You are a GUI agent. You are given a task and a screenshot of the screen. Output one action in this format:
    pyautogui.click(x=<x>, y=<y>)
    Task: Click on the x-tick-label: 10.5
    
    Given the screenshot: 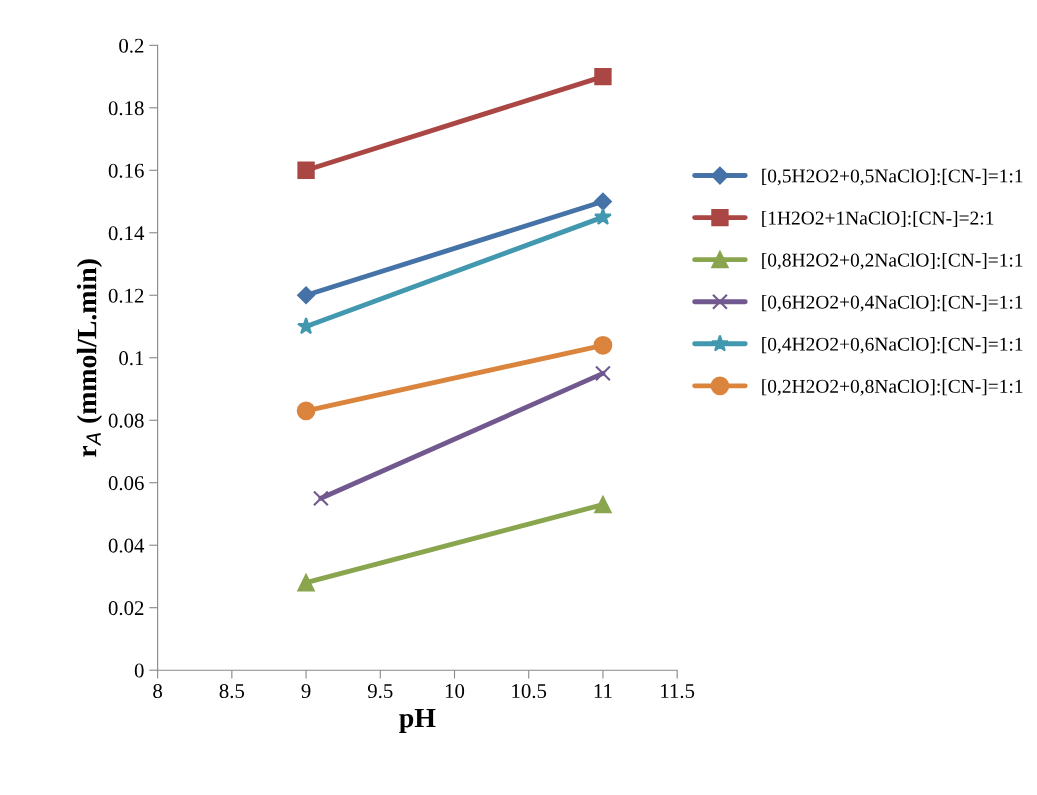 What is the action you would take?
    pyautogui.click(x=529, y=691)
    